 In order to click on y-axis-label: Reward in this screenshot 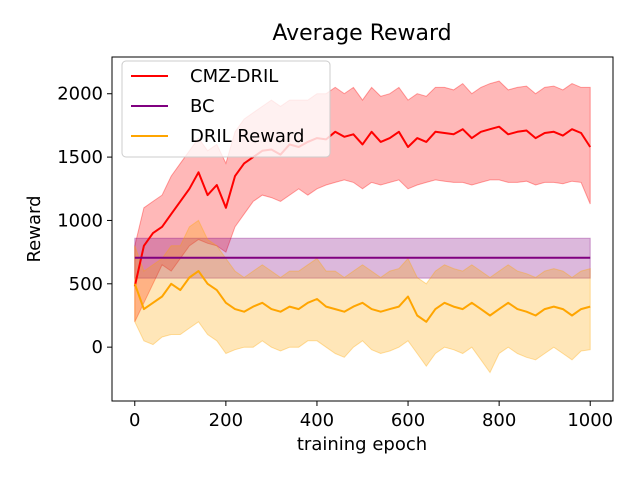, I will do `click(34, 228)`.